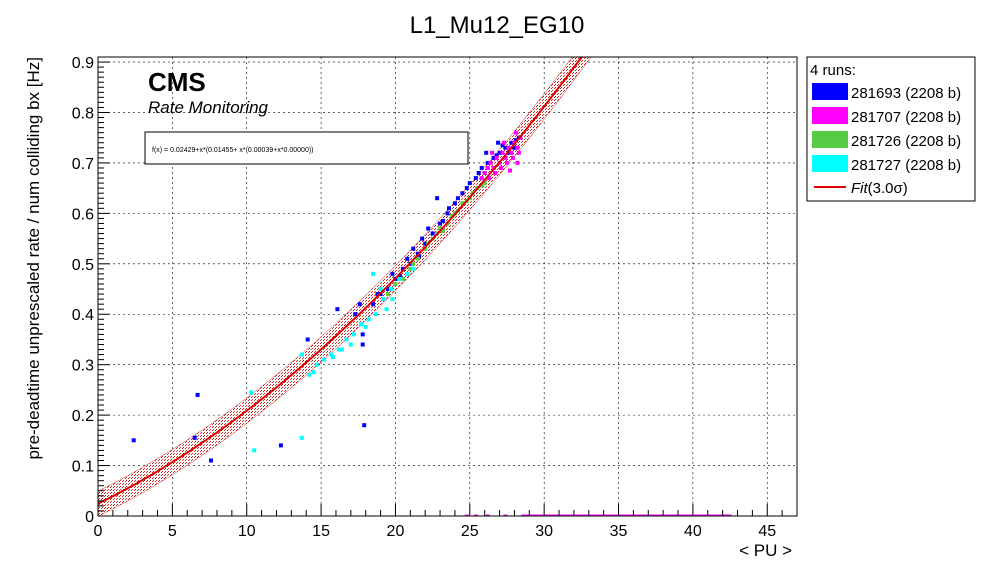  Describe the element at coordinates (765, 550) in the screenshot. I see `x-axis-label: < PU >` at that location.